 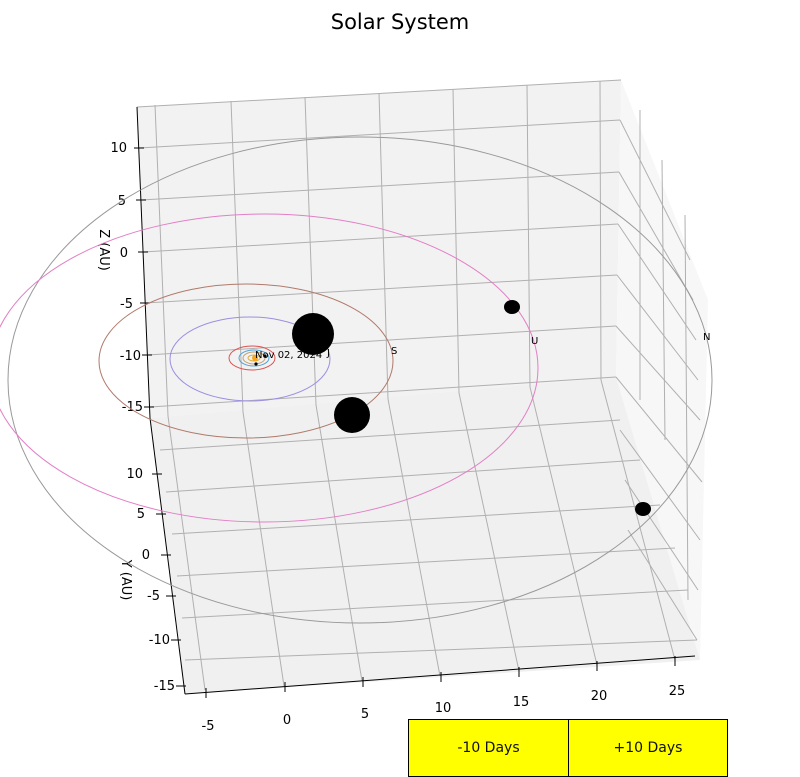 What do you see at coordinates (124, 253) in the screenshot?
I see `z-tick: 0` at bounding box center [124, 253].